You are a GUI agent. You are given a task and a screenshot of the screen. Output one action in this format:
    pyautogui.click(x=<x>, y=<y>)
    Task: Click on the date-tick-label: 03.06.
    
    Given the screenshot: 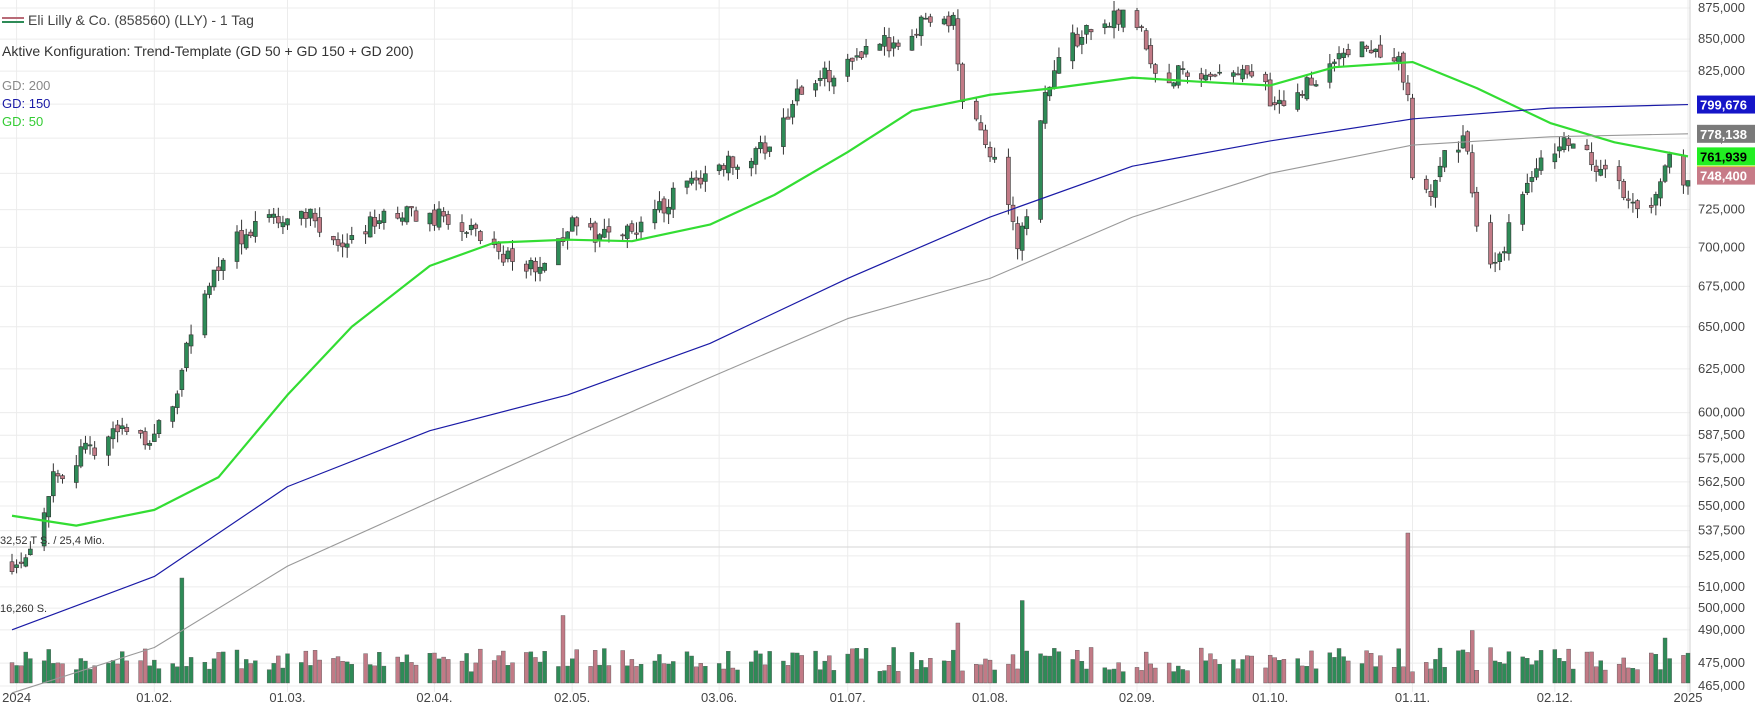 What is the action you would take?
    pyautogui.click(x=719, y=697)
    